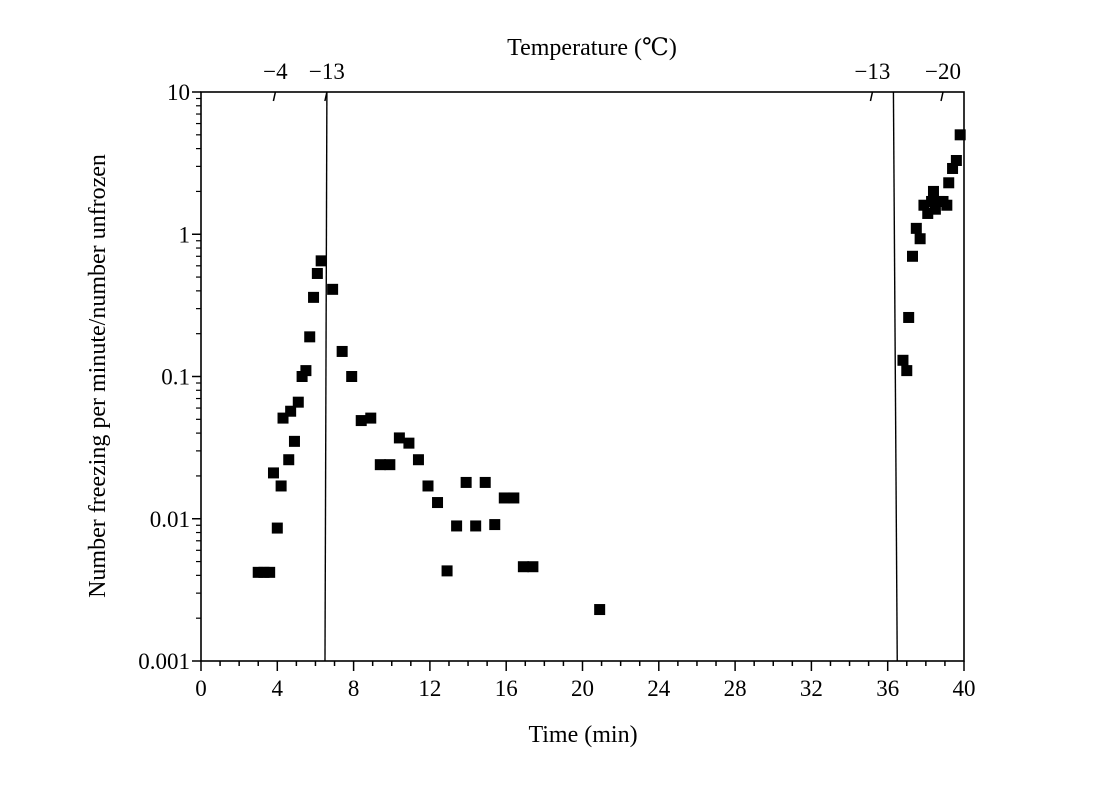 The height and width of the screenshot is (797, 1120). Describe the element at coordinates (175, 377) in the screenshot. I see `y-tick-label: 0.1` at that location.